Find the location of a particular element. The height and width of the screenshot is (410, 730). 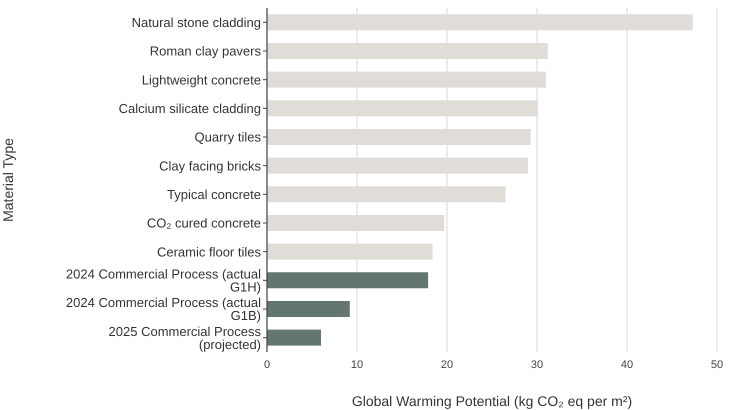

y-tick-label: 2024 Commercial Process (actual G1H) is located at coordinates (164, 280).